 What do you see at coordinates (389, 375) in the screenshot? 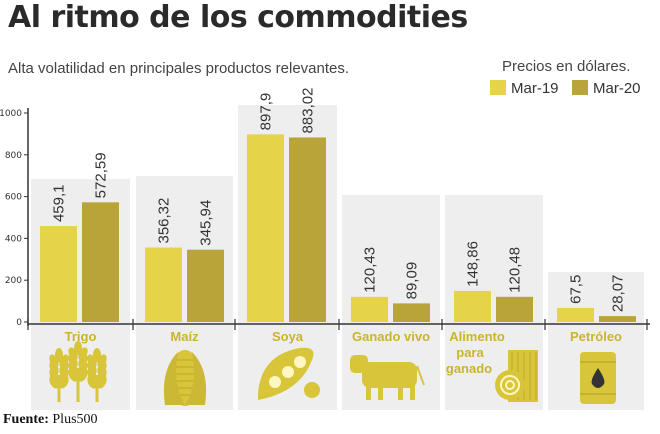
I see `cow-body` at bounding box center [389, 375].